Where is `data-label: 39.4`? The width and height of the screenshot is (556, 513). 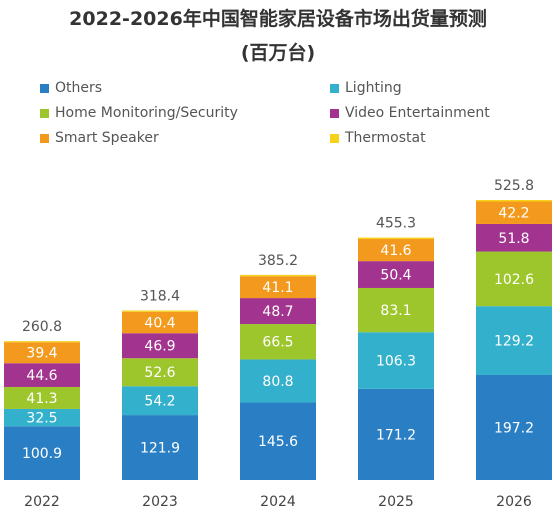
data-label: 39.4 is located at coordinates (41, 354).